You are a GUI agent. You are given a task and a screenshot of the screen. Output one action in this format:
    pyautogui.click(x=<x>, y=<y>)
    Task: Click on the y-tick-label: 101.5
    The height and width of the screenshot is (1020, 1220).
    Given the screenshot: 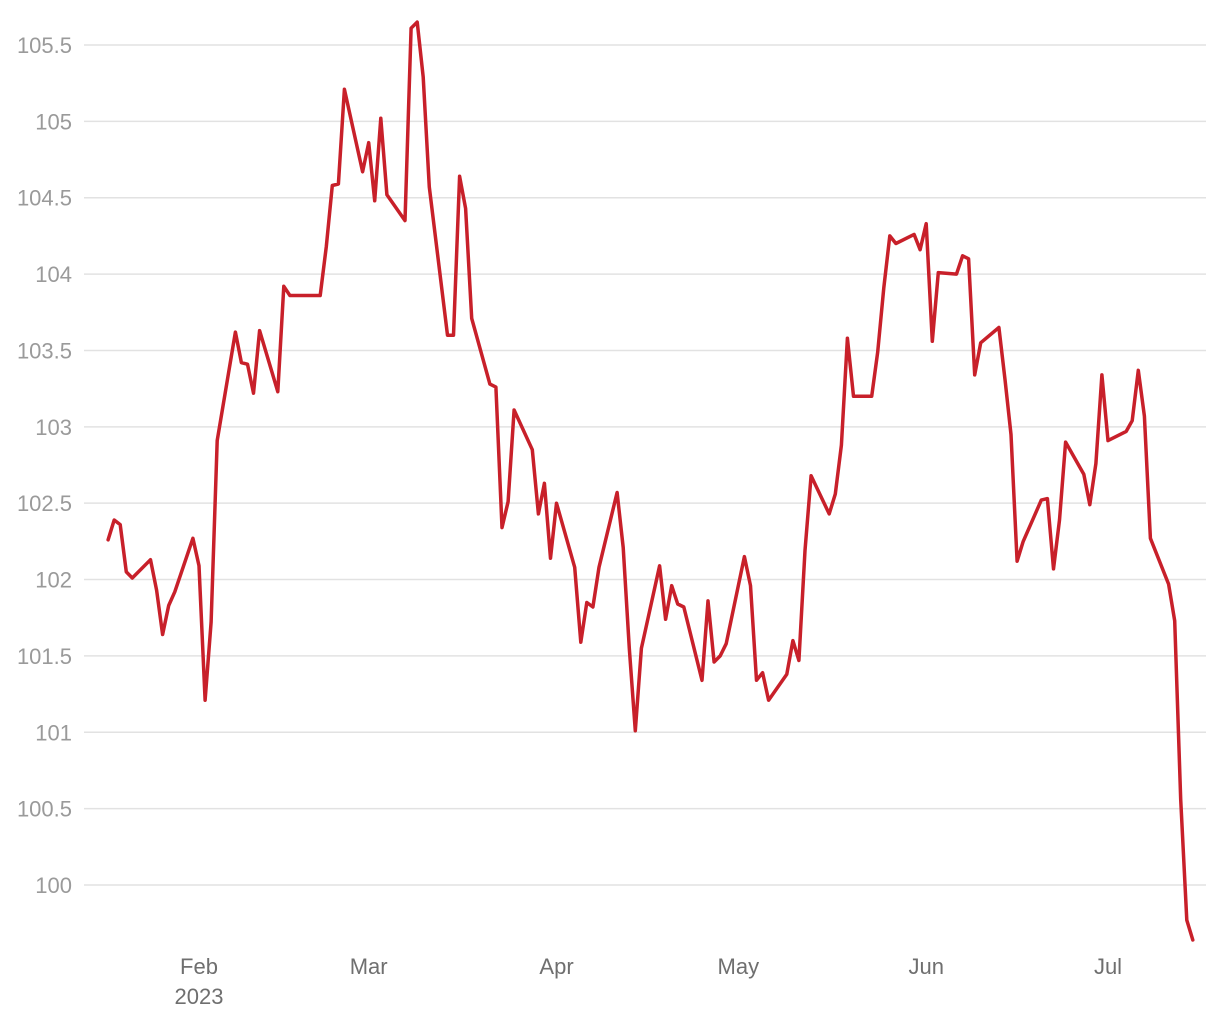 What is the action you would take?
    pyautogui.click(x=44, y=656)
    